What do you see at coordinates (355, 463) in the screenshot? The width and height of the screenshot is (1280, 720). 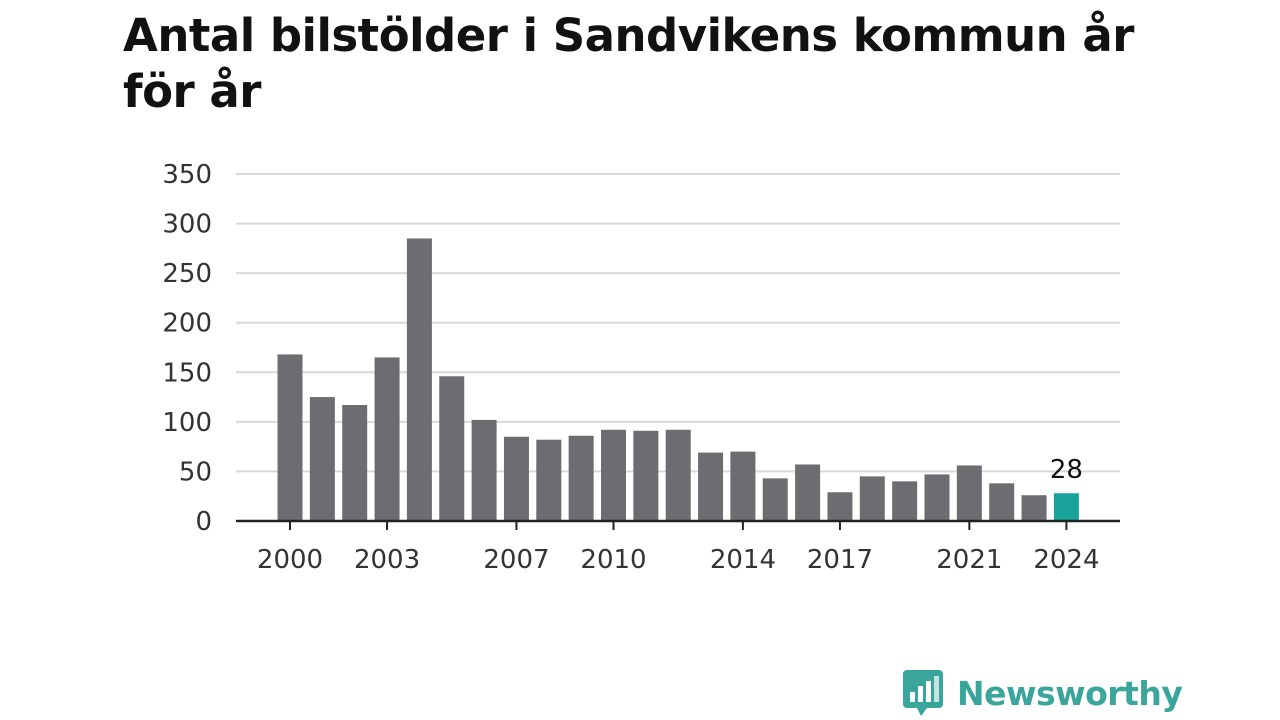 I see `bar-2002` at bounding box center [355, 463].